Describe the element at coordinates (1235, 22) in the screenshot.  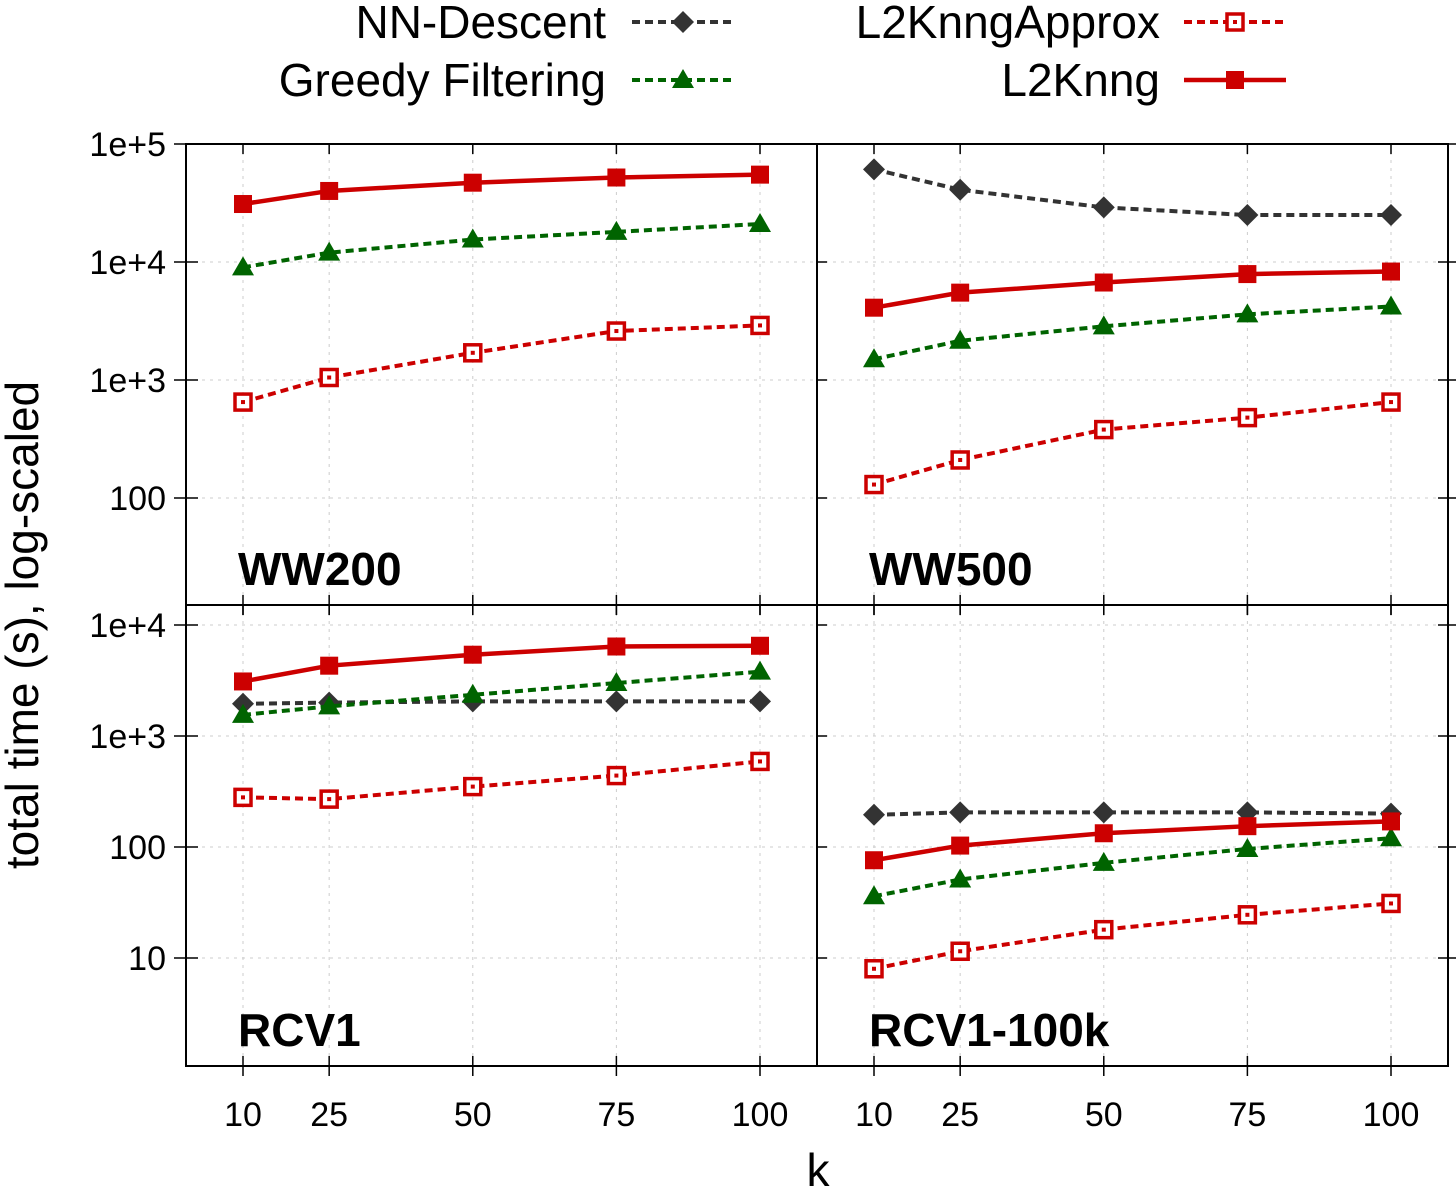
I see `legend-marker-l2knngapprox` at that location.